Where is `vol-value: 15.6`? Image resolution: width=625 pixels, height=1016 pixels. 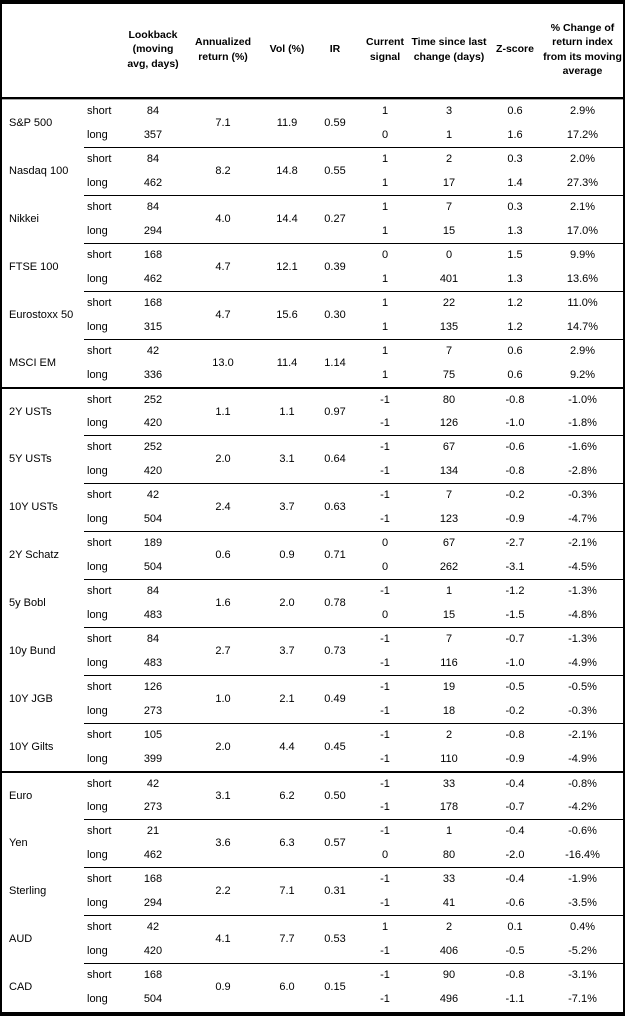
vol-value: 15.6 is located at coordinates (287, 315).